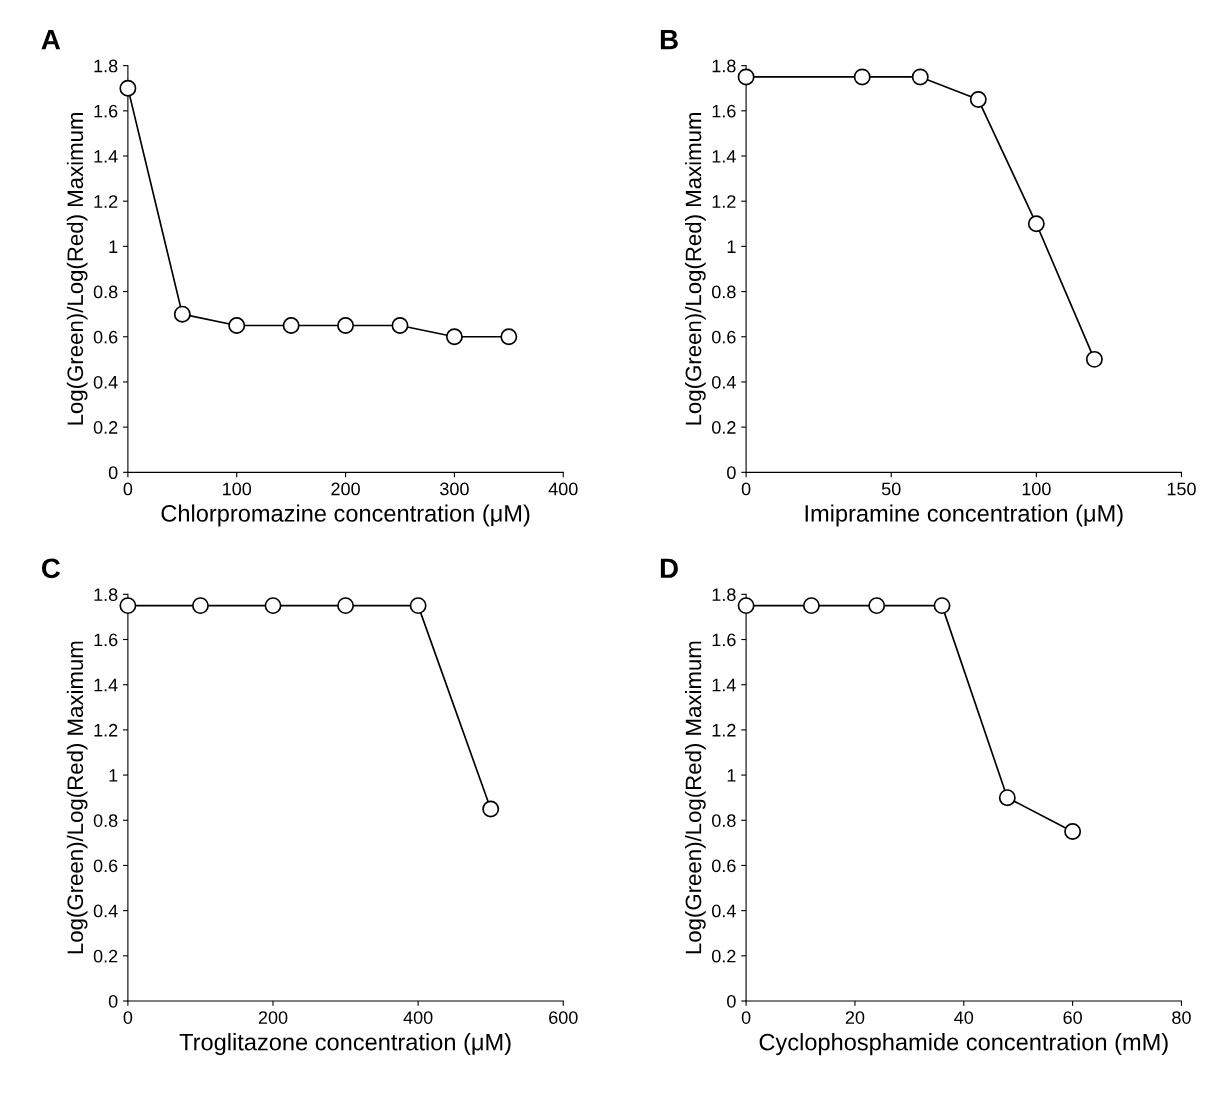 Image resolution: width=1218 pixels, height=1094 pixels. Describe the element at coordinates (51, 568) in the screenshot. I see `chart-title: C` at that location.